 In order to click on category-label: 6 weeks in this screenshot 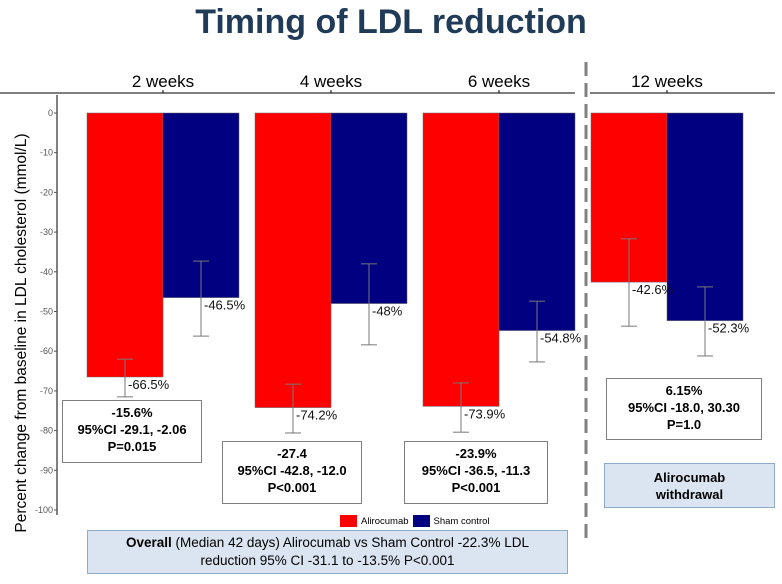, I will do `click(499, 81)`.